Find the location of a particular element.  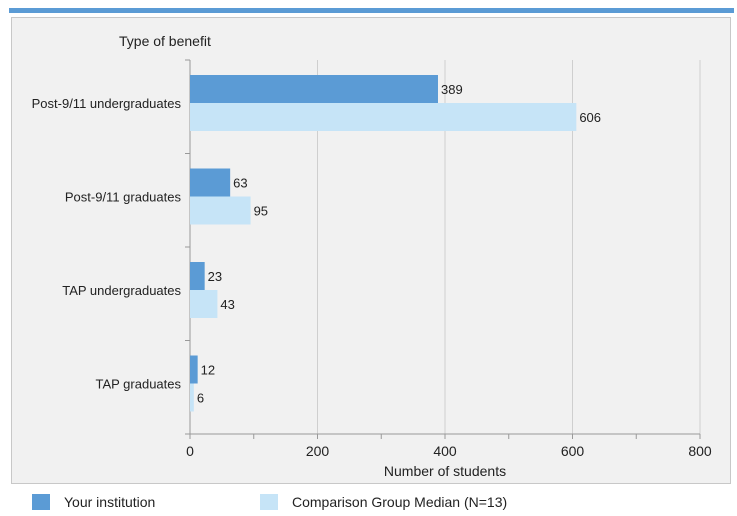

data-label: 95 is located at coordinates (261, 211).